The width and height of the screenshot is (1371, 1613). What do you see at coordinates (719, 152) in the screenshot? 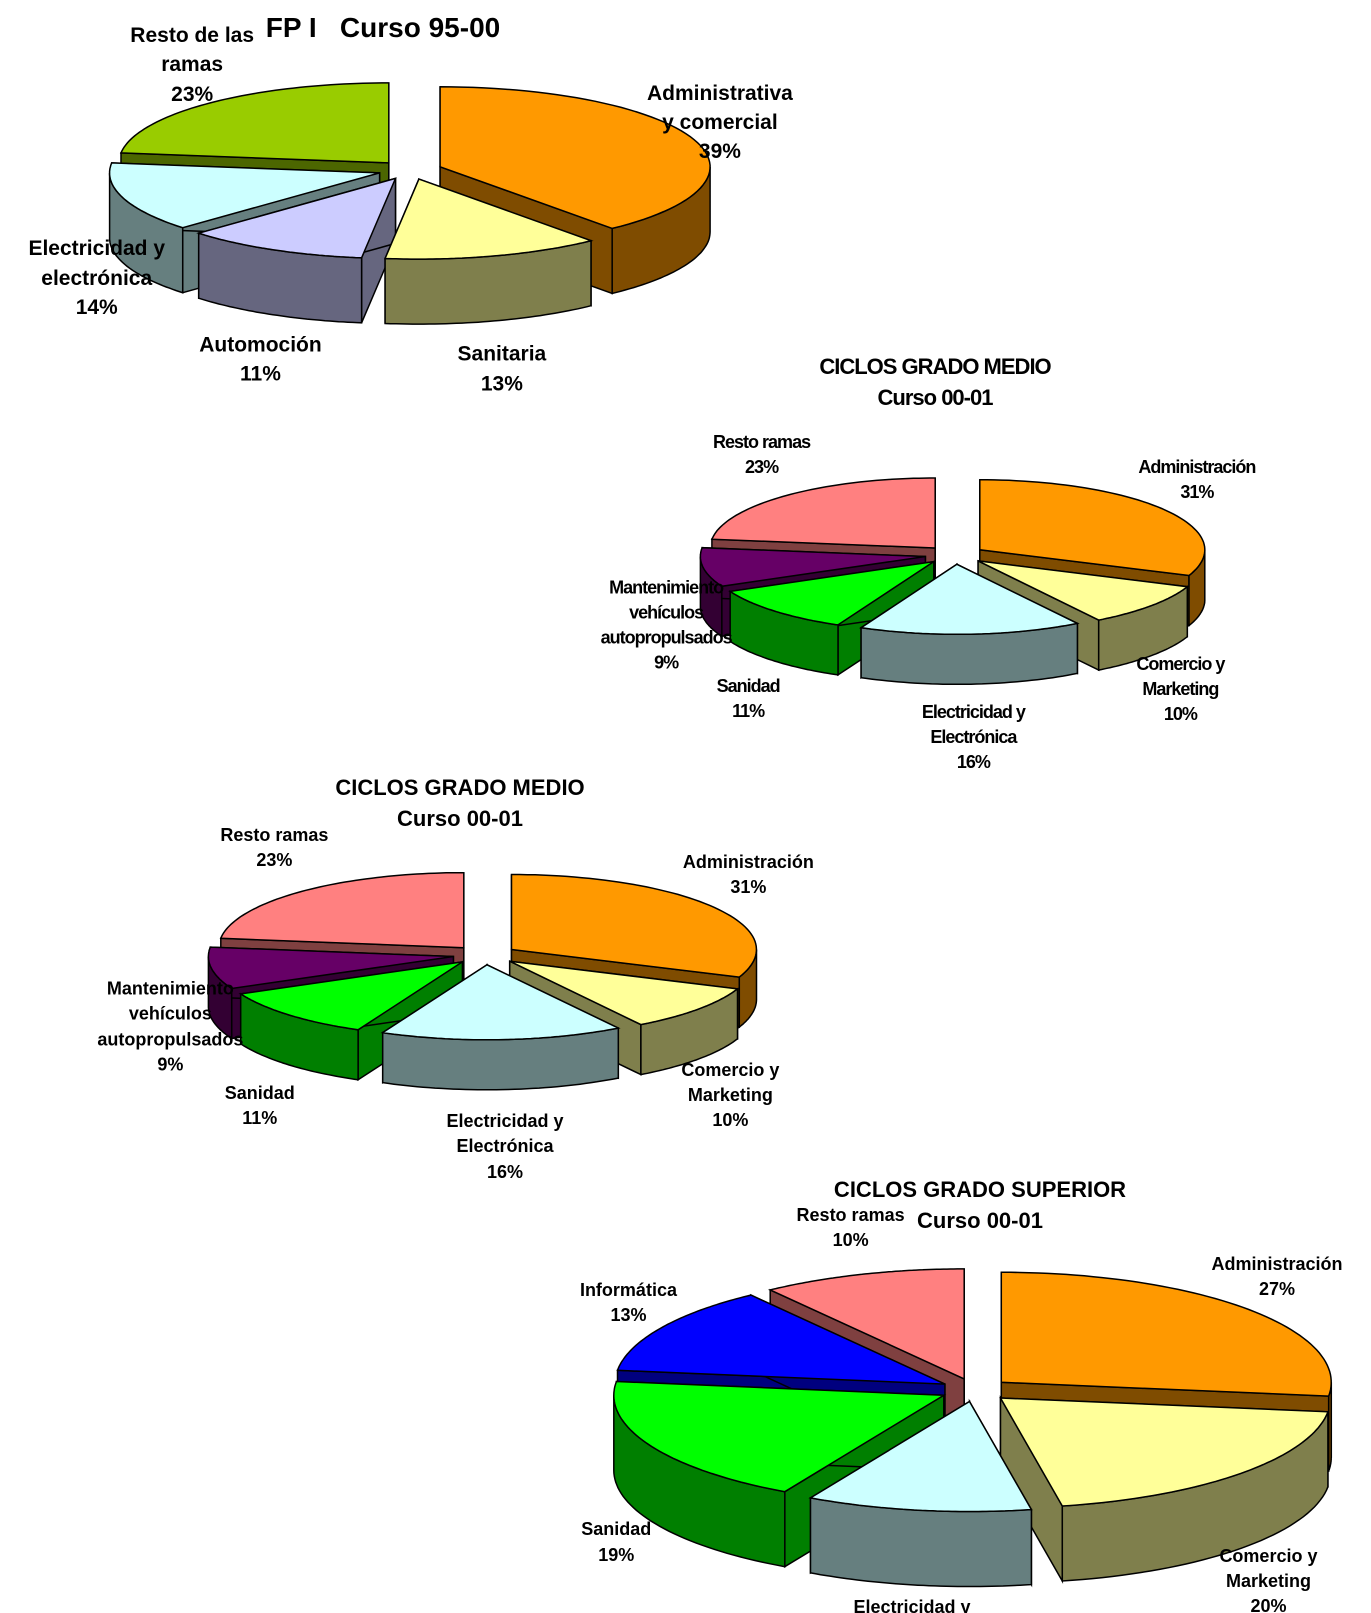
I see `value-label: 39%` at bounding box center [719, 152].